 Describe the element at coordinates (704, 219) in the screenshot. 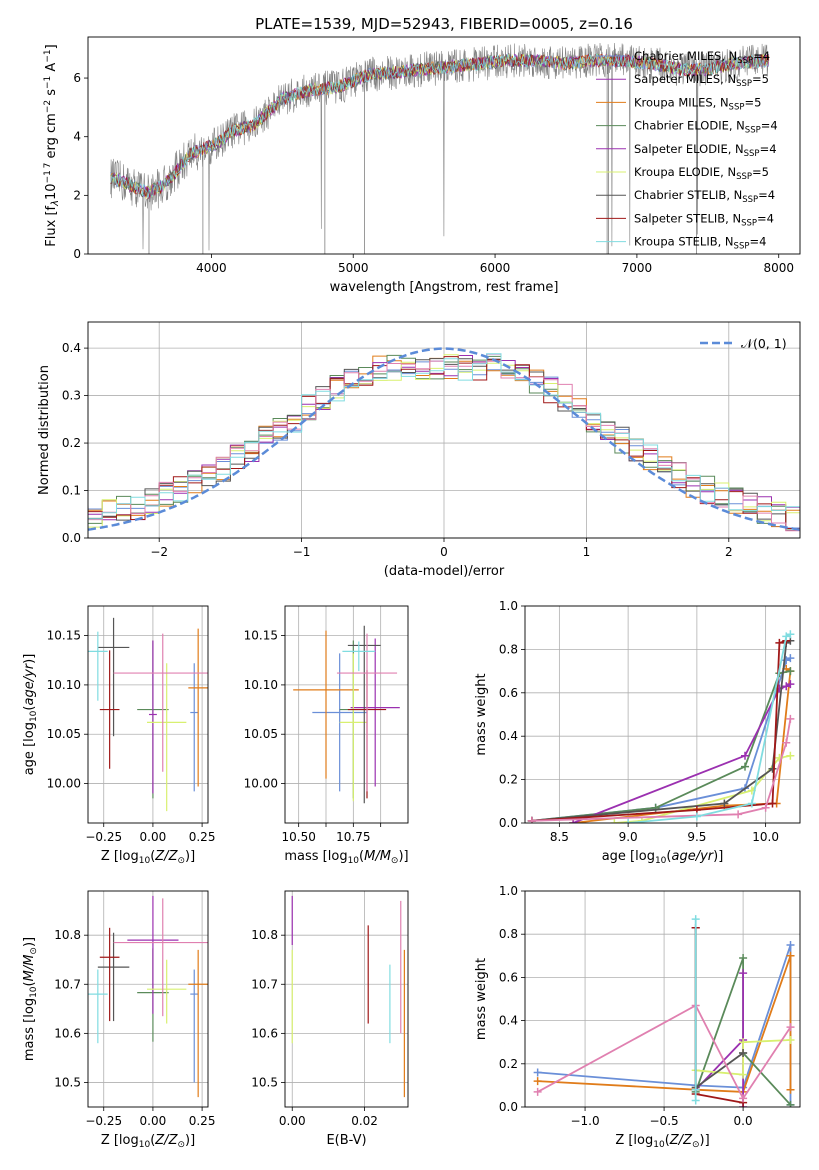

I see `legend-label-8: Salpeter STELIB, NSSP=4` at that location.